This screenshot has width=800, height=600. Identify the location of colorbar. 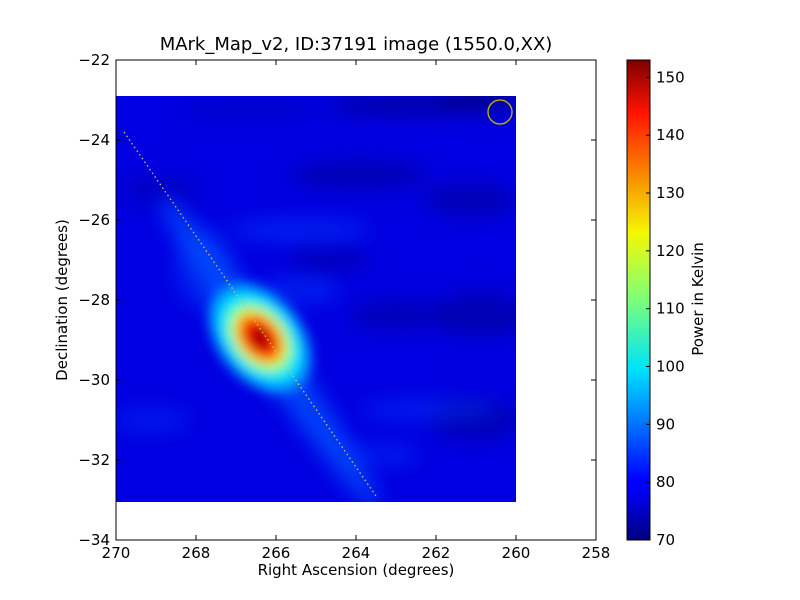
(638, 300).